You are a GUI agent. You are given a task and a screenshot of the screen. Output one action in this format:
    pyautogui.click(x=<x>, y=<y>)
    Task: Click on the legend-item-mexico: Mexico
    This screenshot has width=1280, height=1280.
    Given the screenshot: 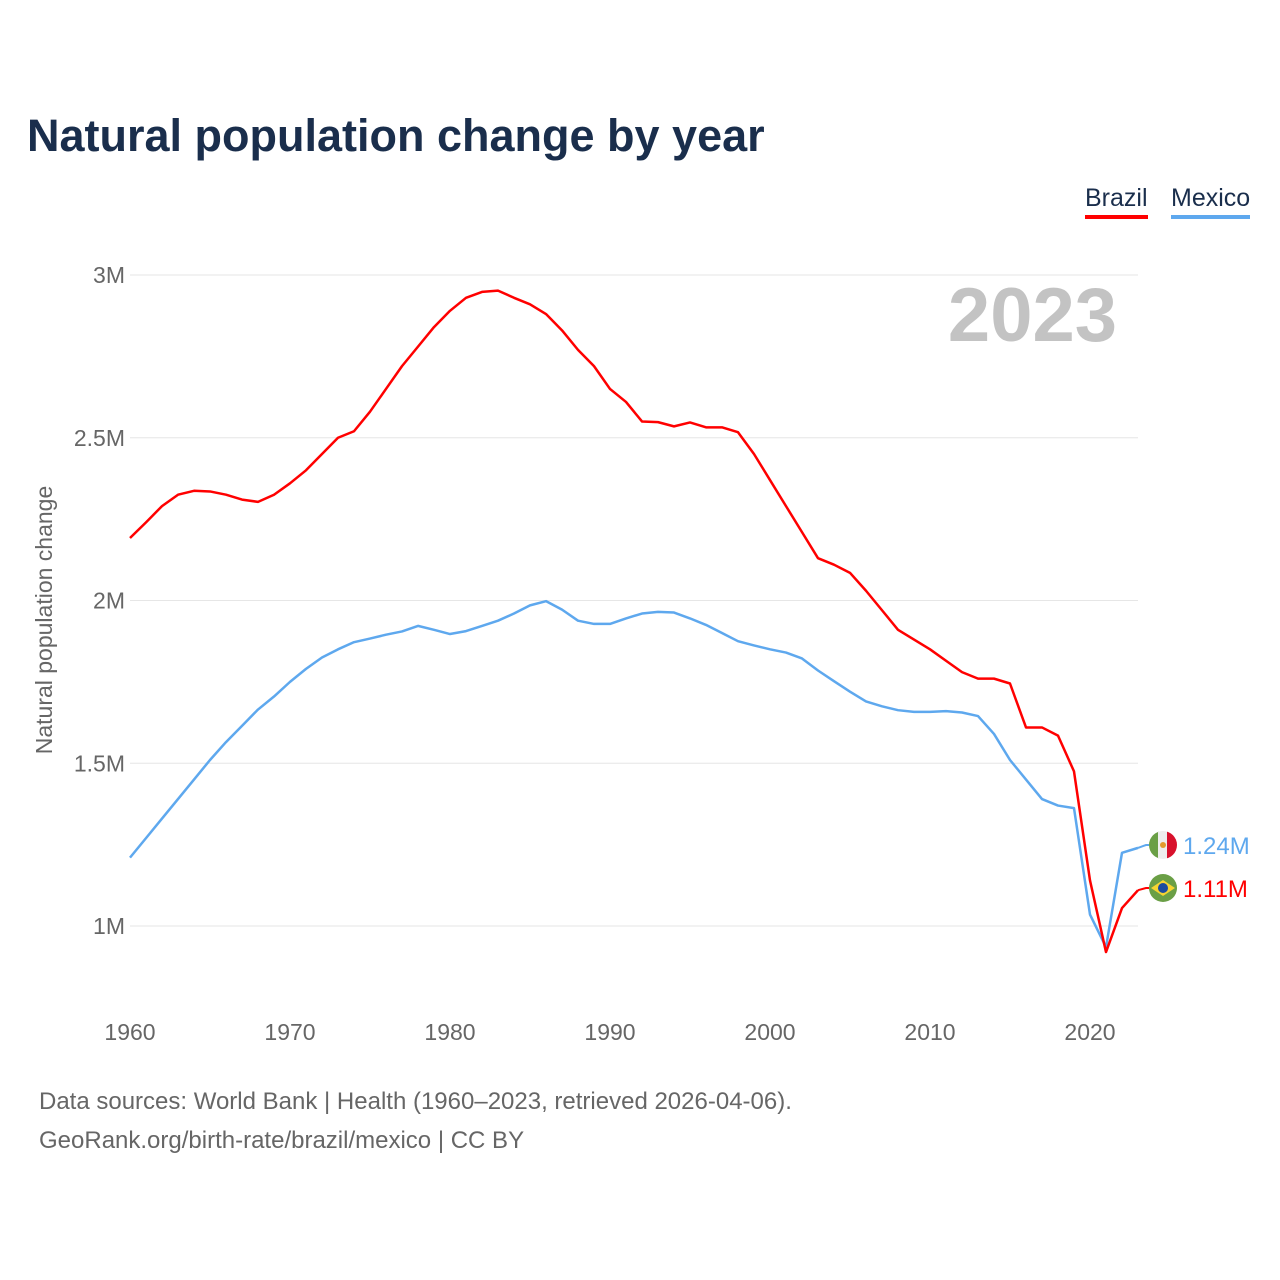 What is the action you would take?
    pyautogui.click(x=1211, y=201)
    